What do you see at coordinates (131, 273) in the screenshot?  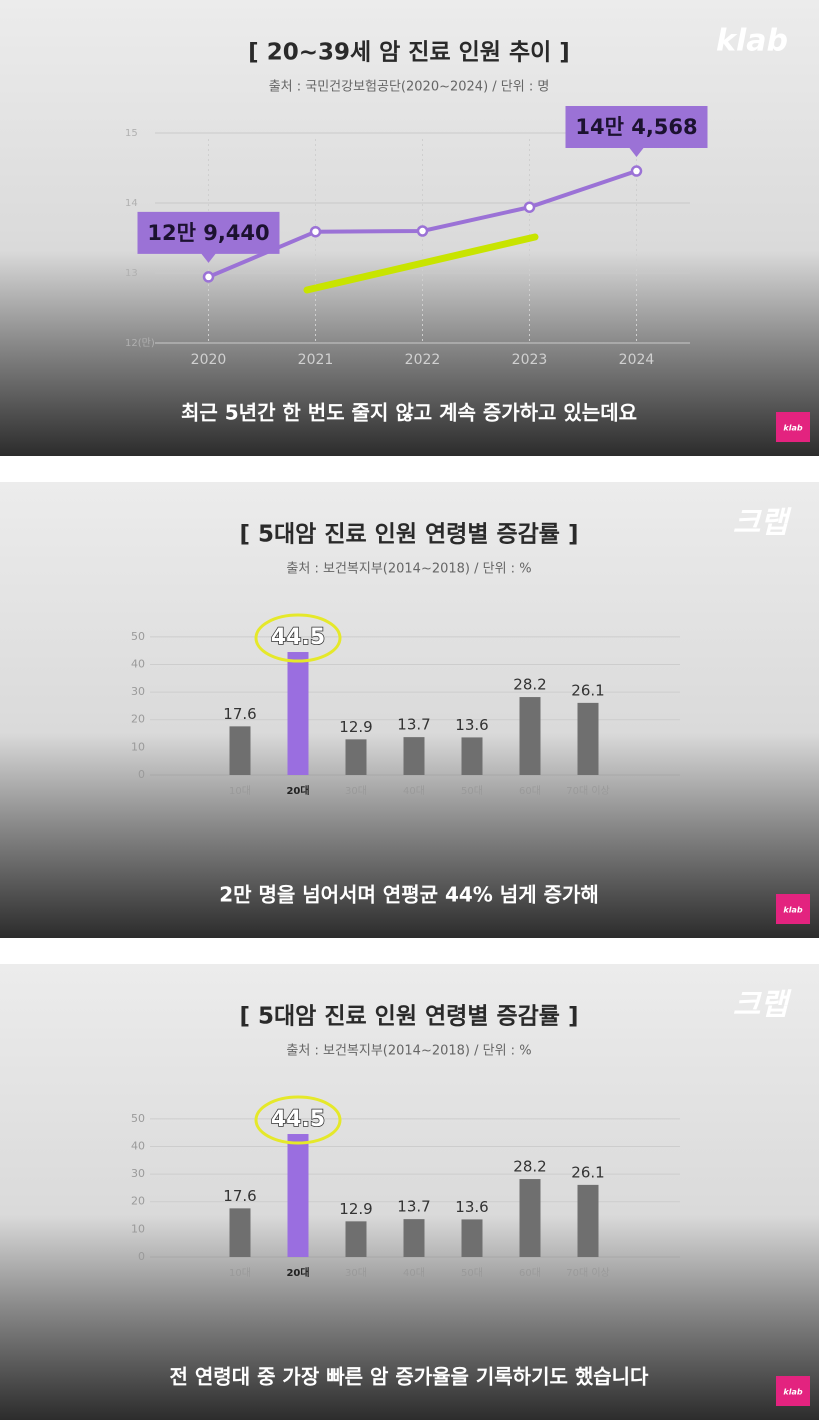 I see `y-tick-label: 13` at bounding box center [131, 273].